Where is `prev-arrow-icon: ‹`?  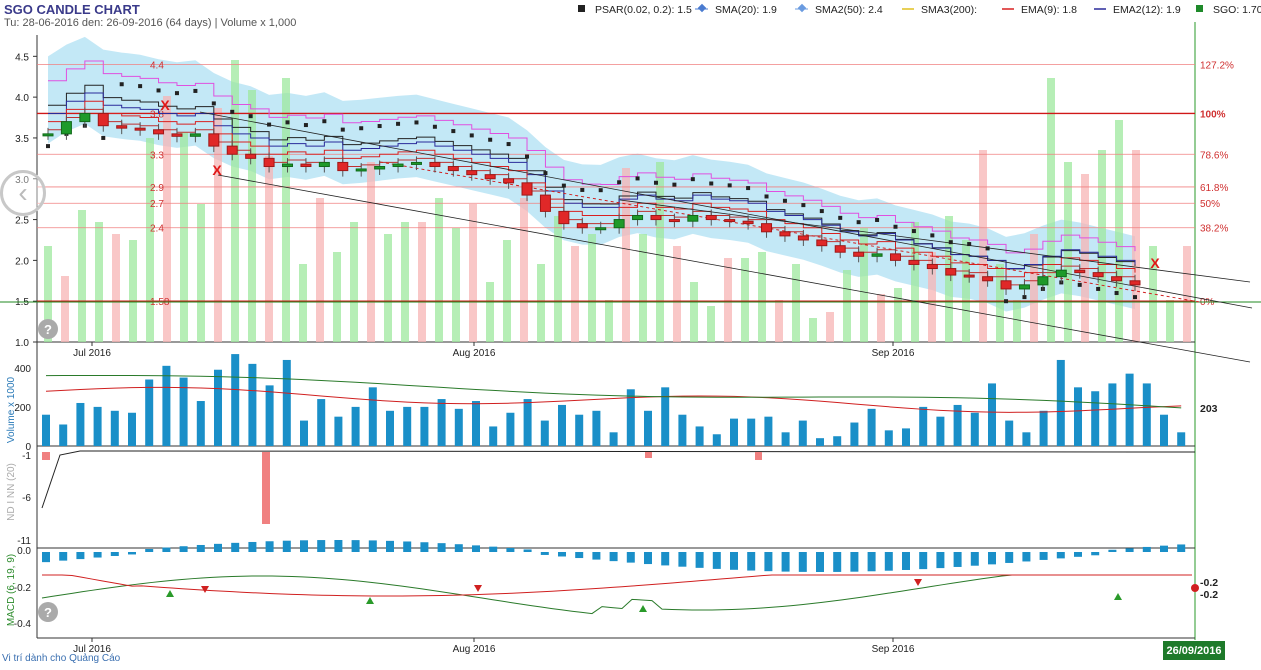
prev-arrow-icon: ‹ is located at coordinates (23, 193).